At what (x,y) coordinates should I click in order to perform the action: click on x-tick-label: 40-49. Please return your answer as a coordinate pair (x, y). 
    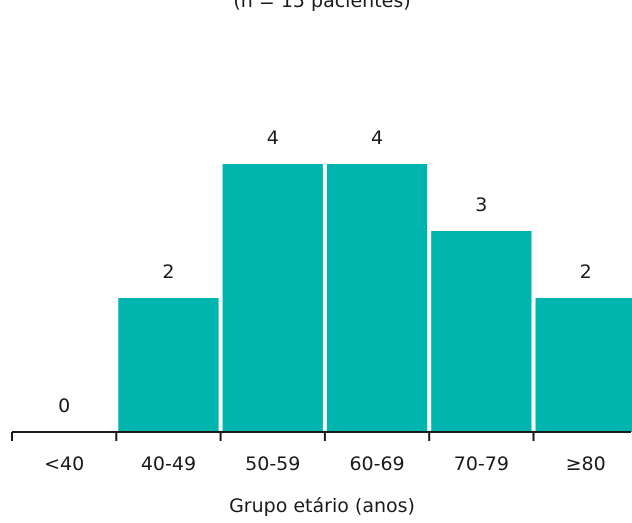
    Looking at the image, I should click on (168, 464).